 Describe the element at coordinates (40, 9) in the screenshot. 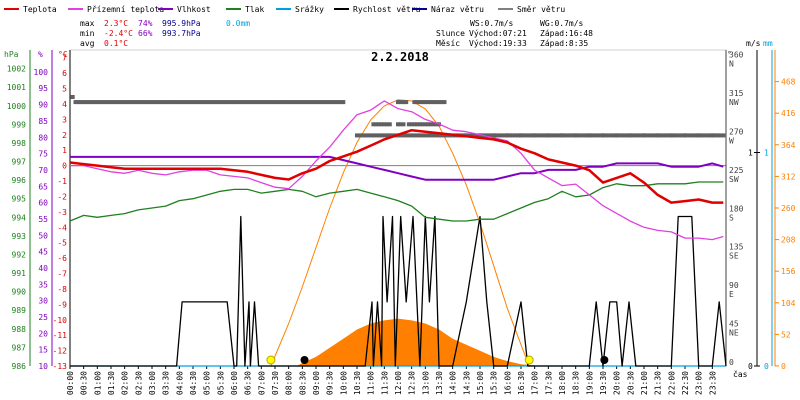

I see `legend-label-teplota: Teplota` at that location.